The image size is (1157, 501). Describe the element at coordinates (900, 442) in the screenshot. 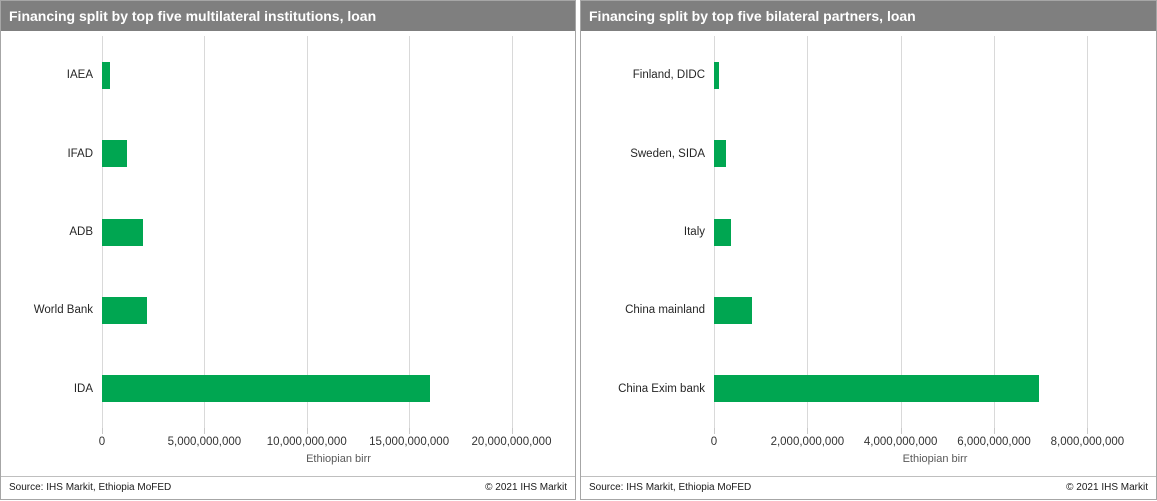

I see `axis-tick-label: 4,000,000,000` at that location.